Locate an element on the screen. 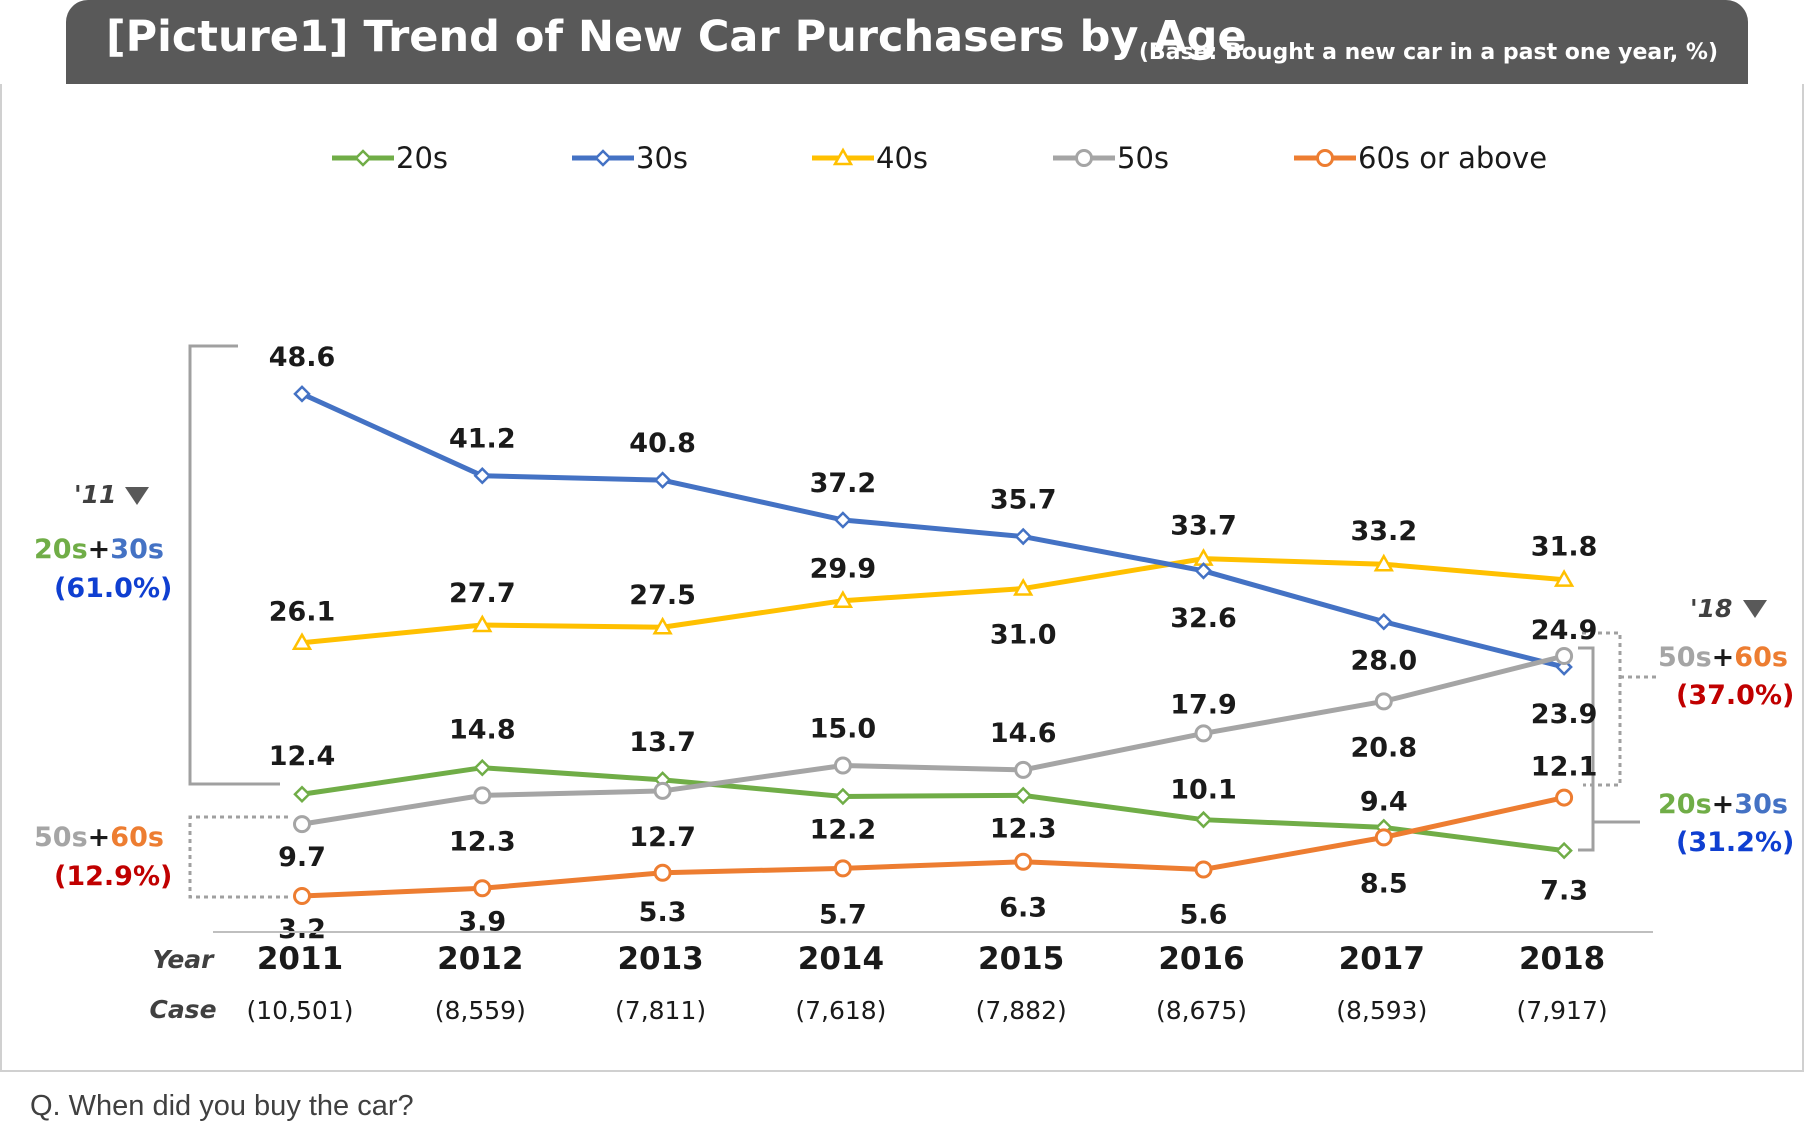 The image size is (1808, 1143). data-label-40s-2011: 26.1 is located at coordinates (302, 612).